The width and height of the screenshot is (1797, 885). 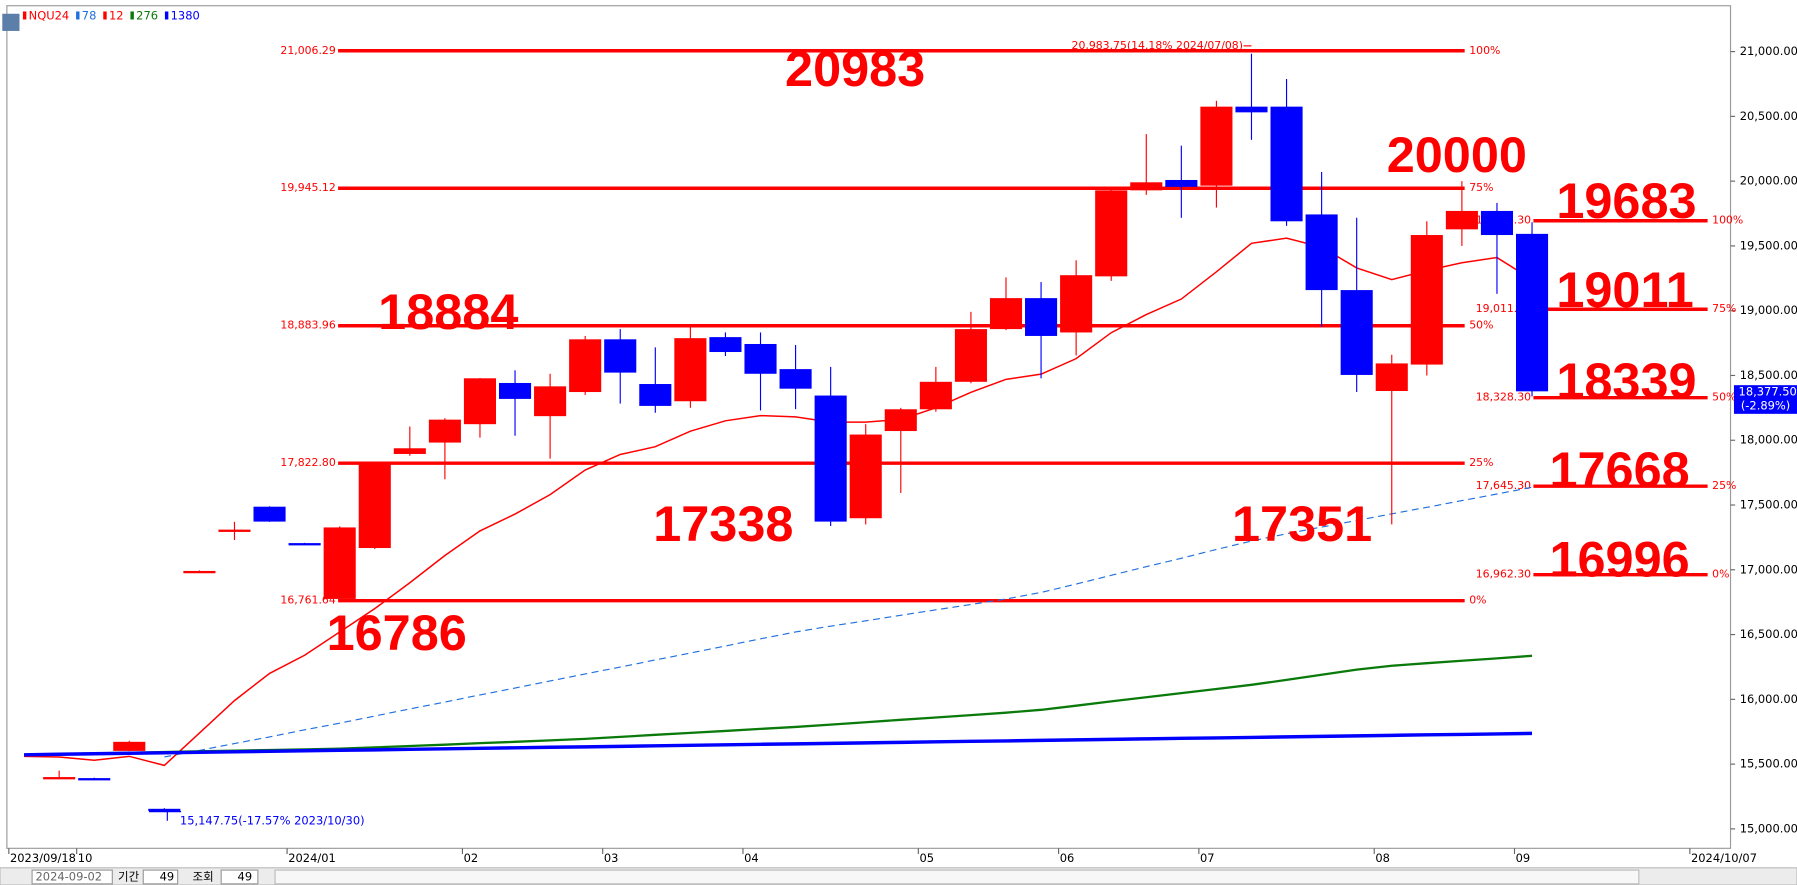 What do you see at coordinates (185, 16) in the screenshot?
I see `legend-label: 1380` at bounding box center [185, 16].